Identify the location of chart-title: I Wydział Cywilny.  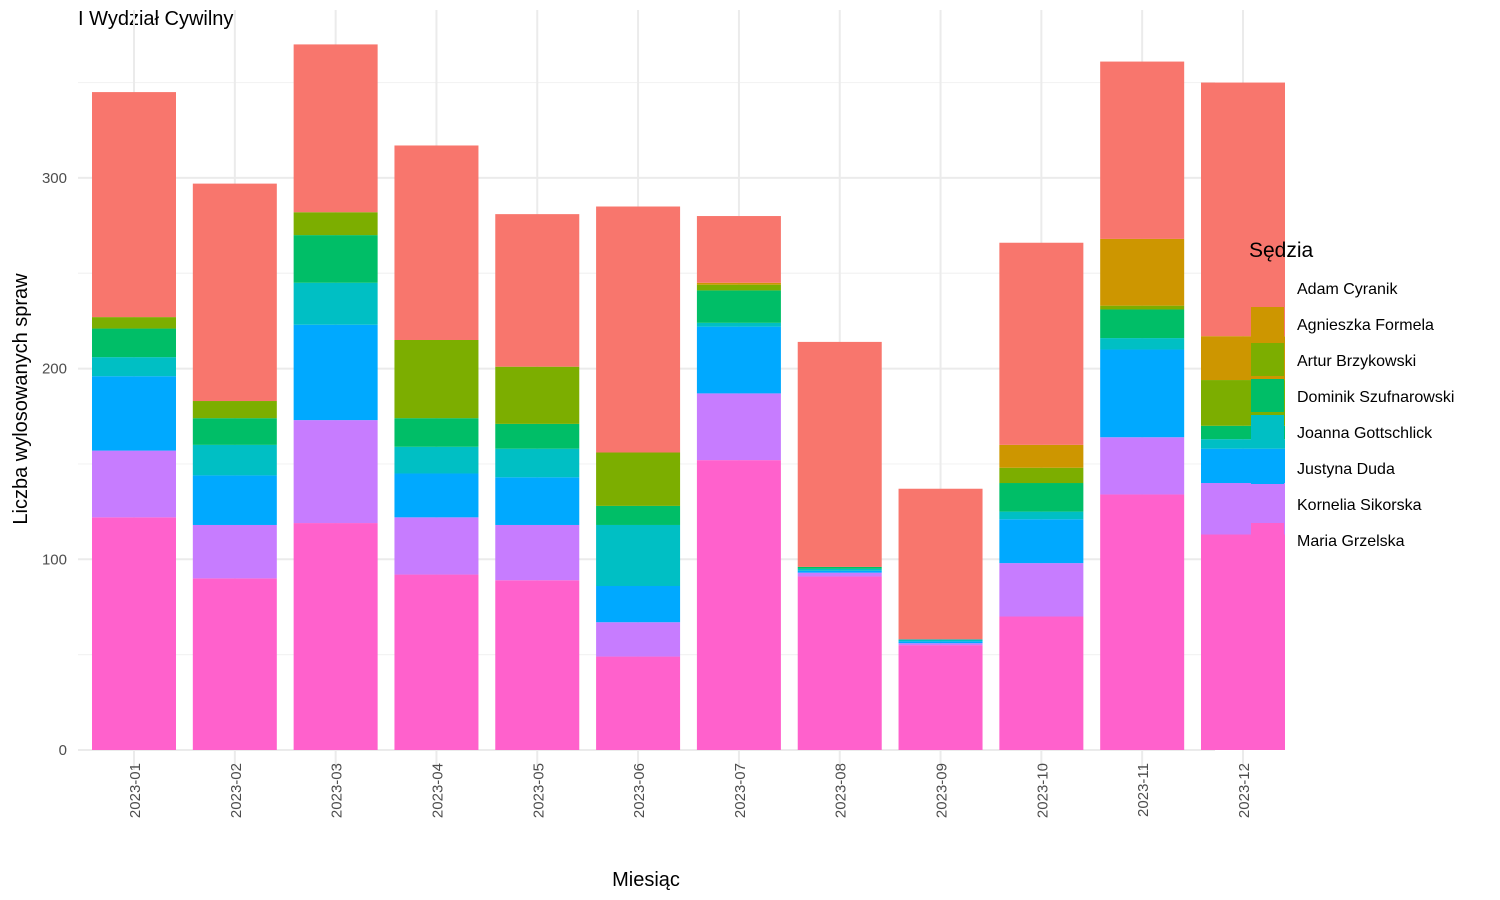
(156, 19).